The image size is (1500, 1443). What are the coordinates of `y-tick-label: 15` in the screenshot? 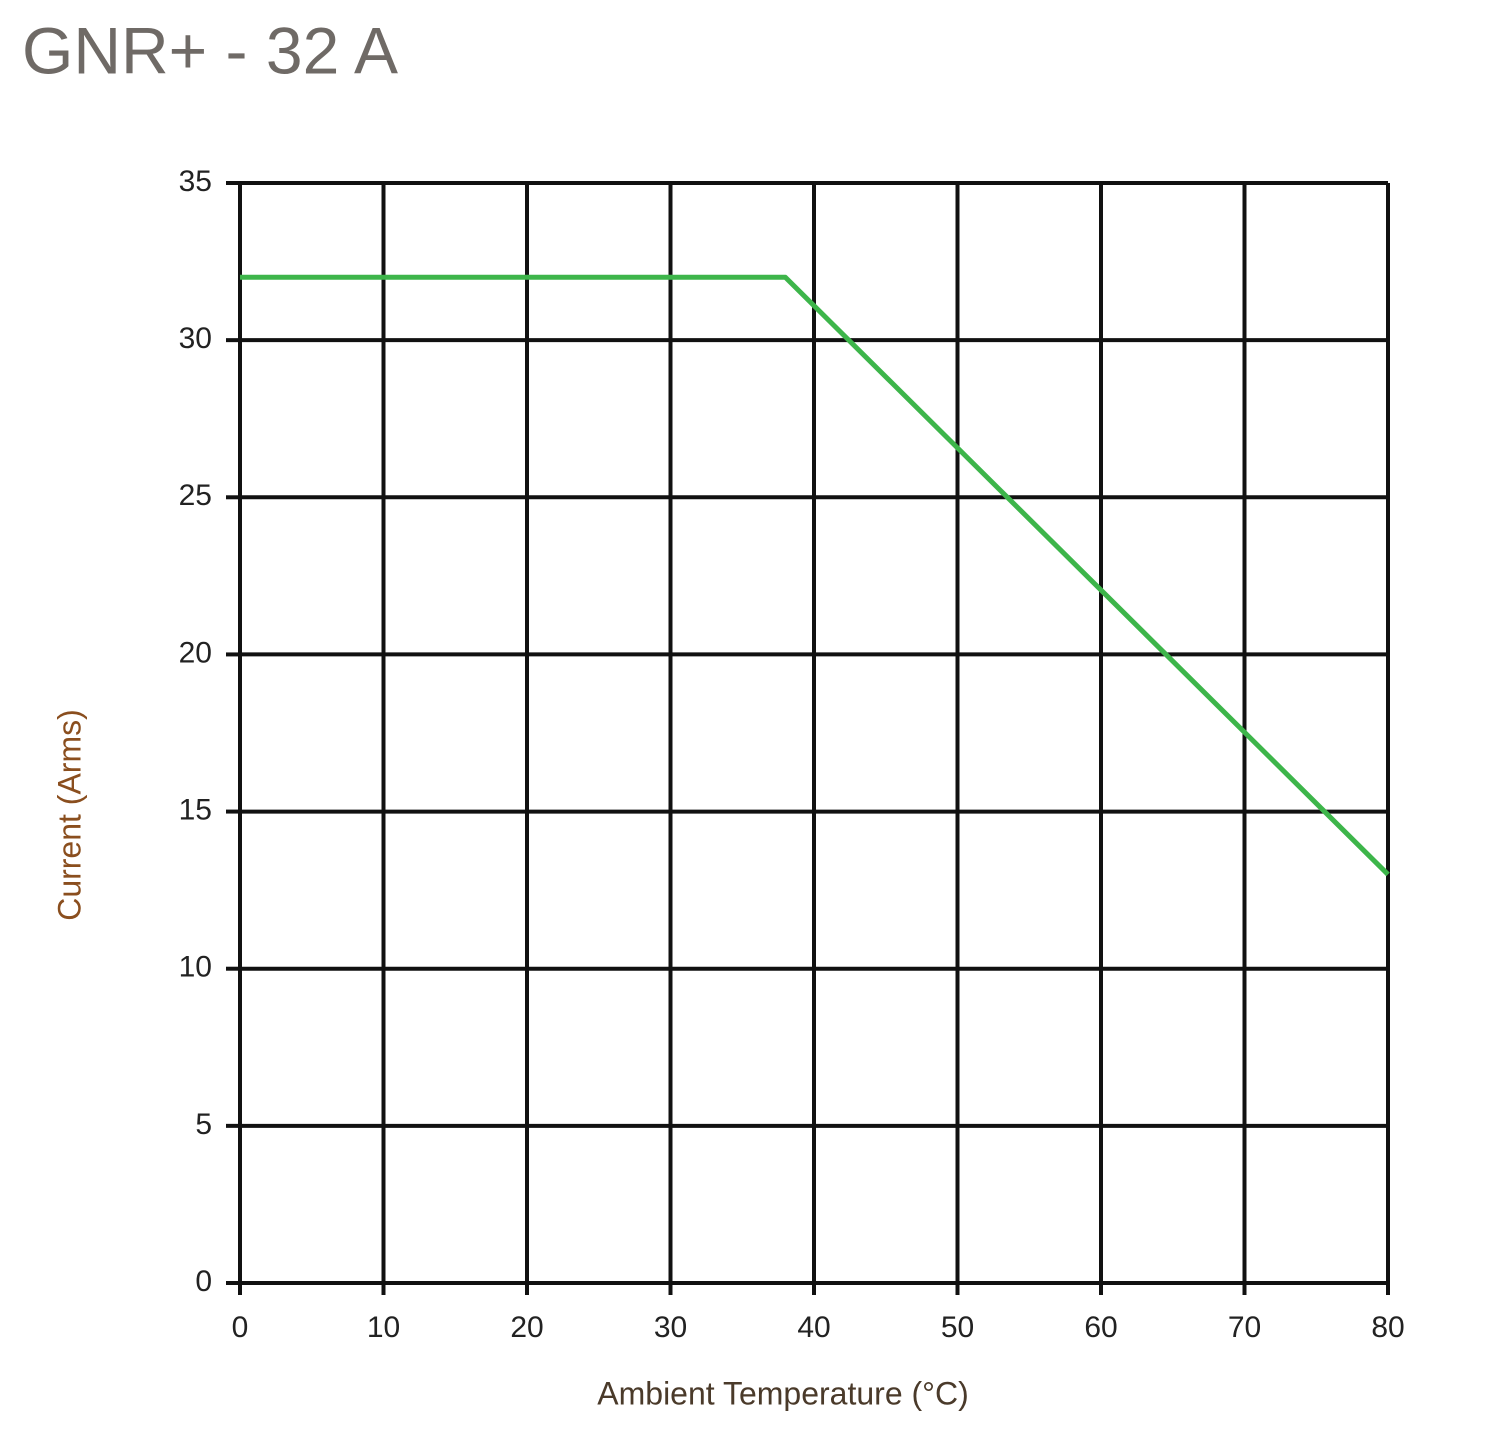 It's located at (195, 809).